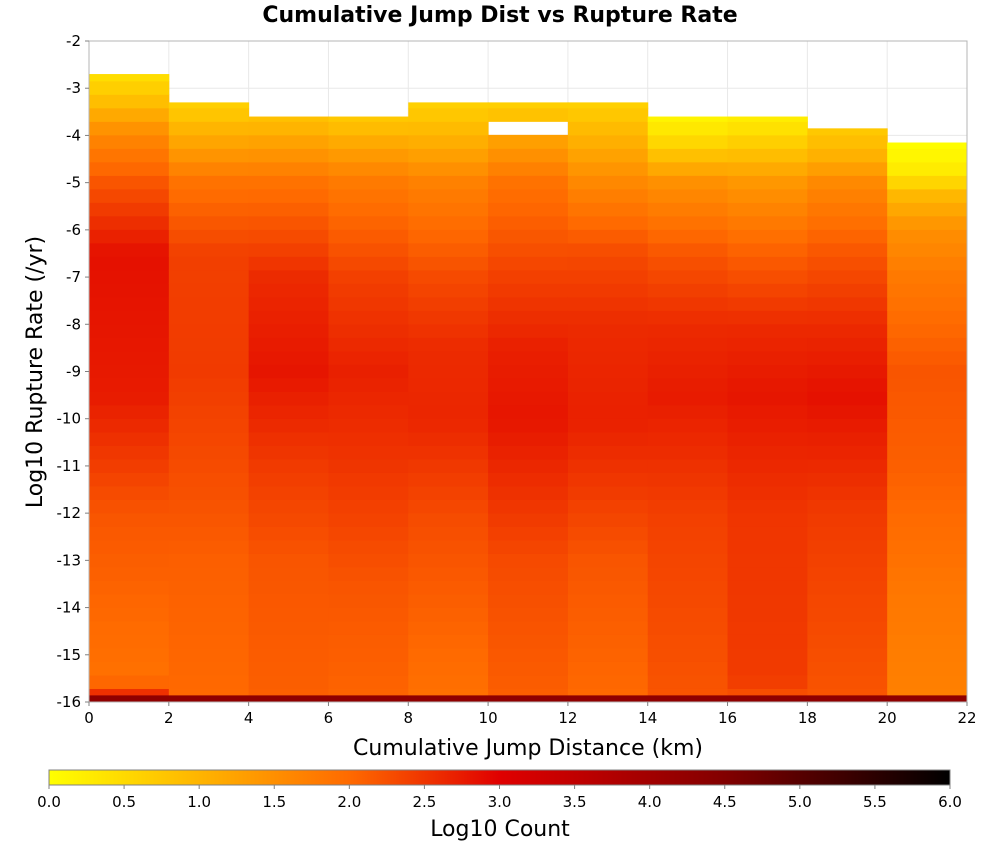 This screenshot has width=1000, height=850. I want to click on x-tick-label: 20, so click(887, 718).